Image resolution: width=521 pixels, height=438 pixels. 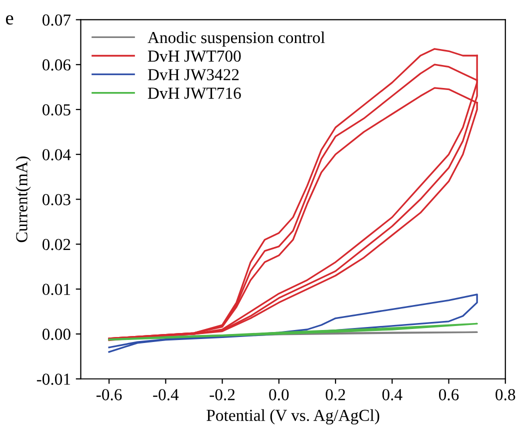 I want to click on y-tick-label: 0.00, so click(x=56, y=334).